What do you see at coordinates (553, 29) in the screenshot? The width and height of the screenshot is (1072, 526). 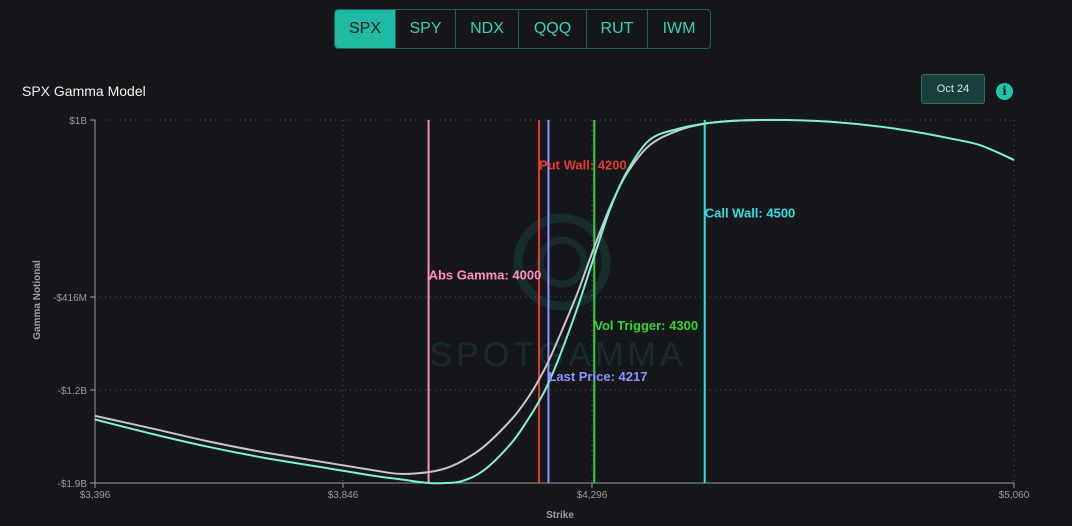 I see `tab-qqq: QQQ` at bounding box center [553, 29].